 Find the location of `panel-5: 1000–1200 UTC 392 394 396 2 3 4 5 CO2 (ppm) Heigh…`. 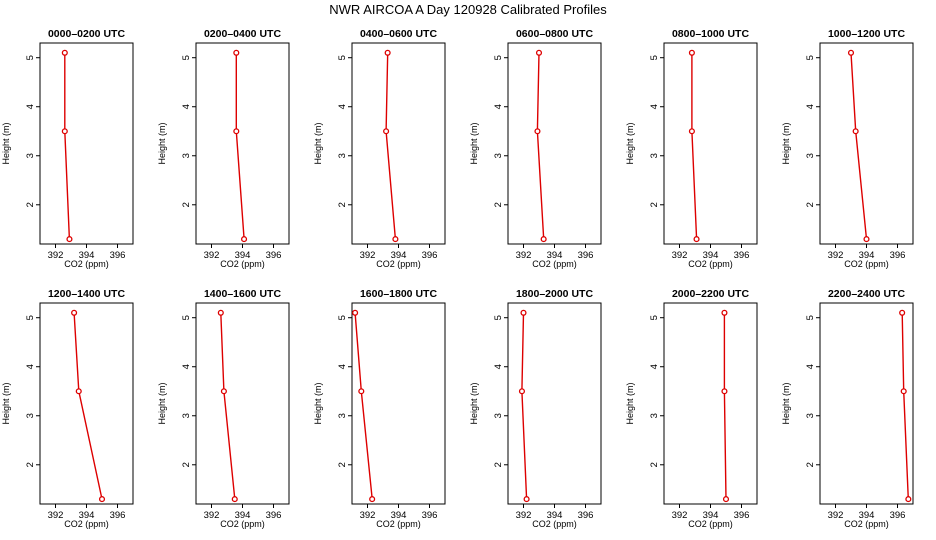

panel-5: 1000–1200 UTC 392 394 396 2 3 4 5 CO2 (ppm) Heigh… is located at coordinates (847, 148).